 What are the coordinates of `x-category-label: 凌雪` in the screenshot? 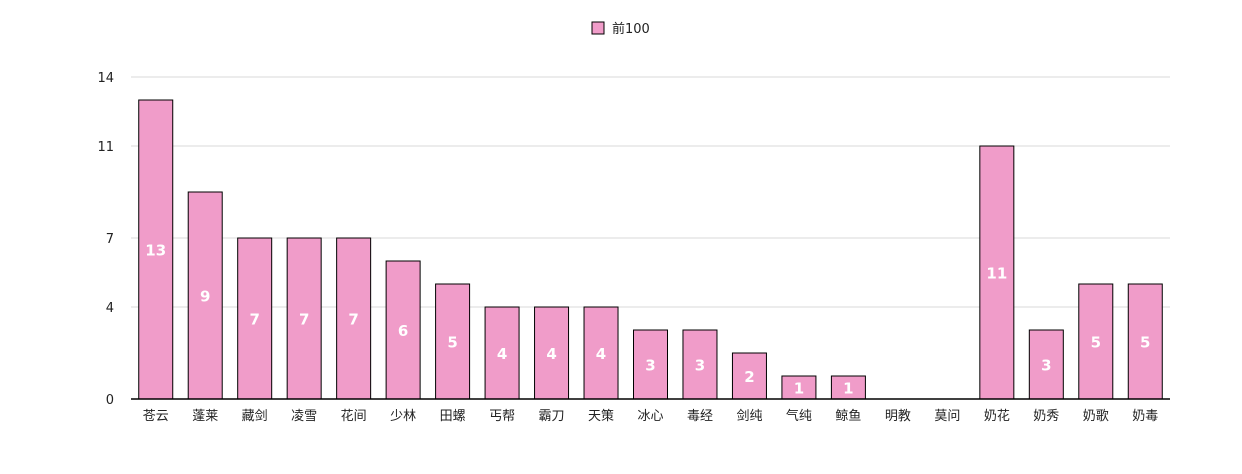 It's located at (304, 416).